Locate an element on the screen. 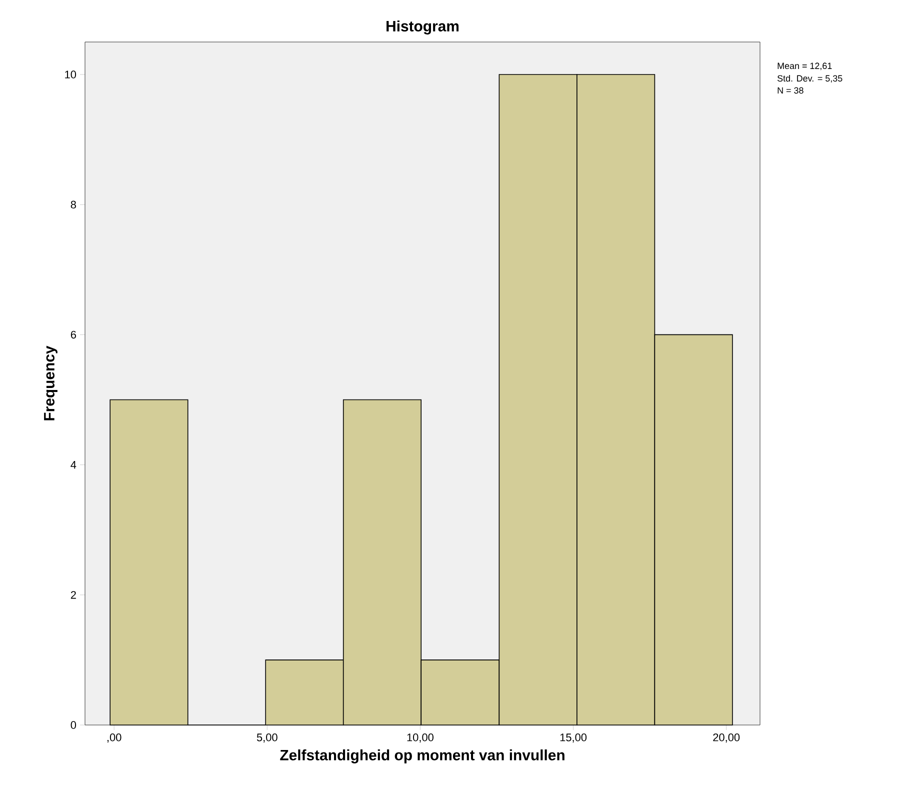 This screenshot has width=920, height=803. x-tick-label: 20,00 is located at coordinates (726, 738).